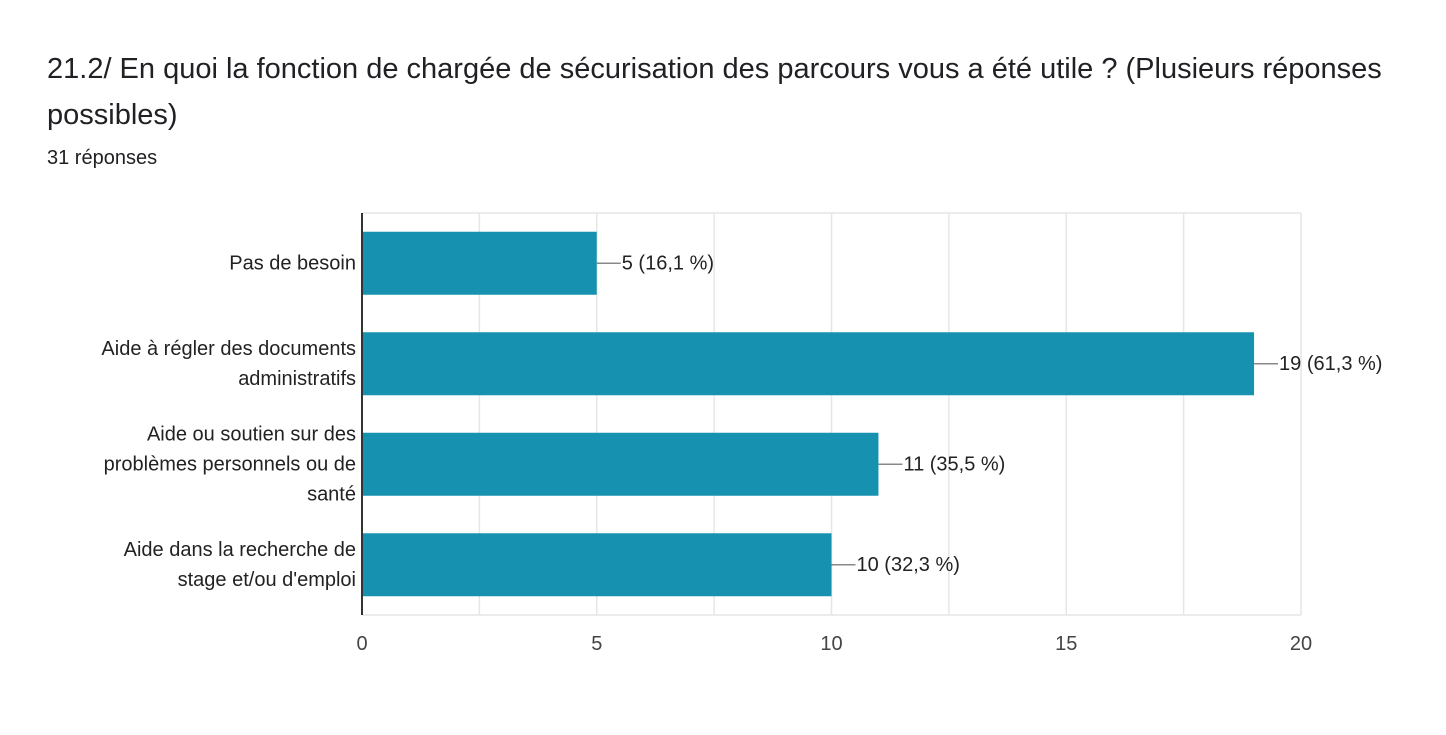 The height and width of the screenshot is (735, 1446). I want to click on category-label: Aide dans la recherche de, so click(240, 550).